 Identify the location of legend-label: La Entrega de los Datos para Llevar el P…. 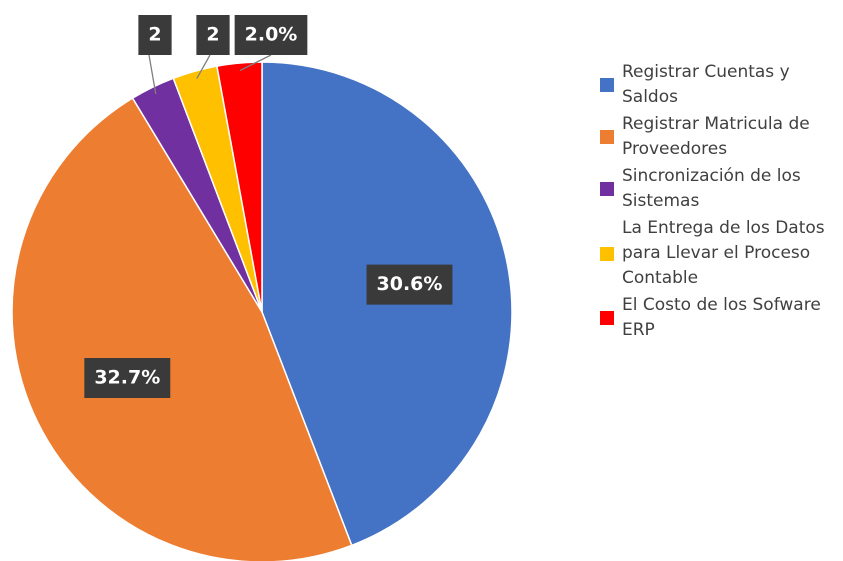
(723, 253).